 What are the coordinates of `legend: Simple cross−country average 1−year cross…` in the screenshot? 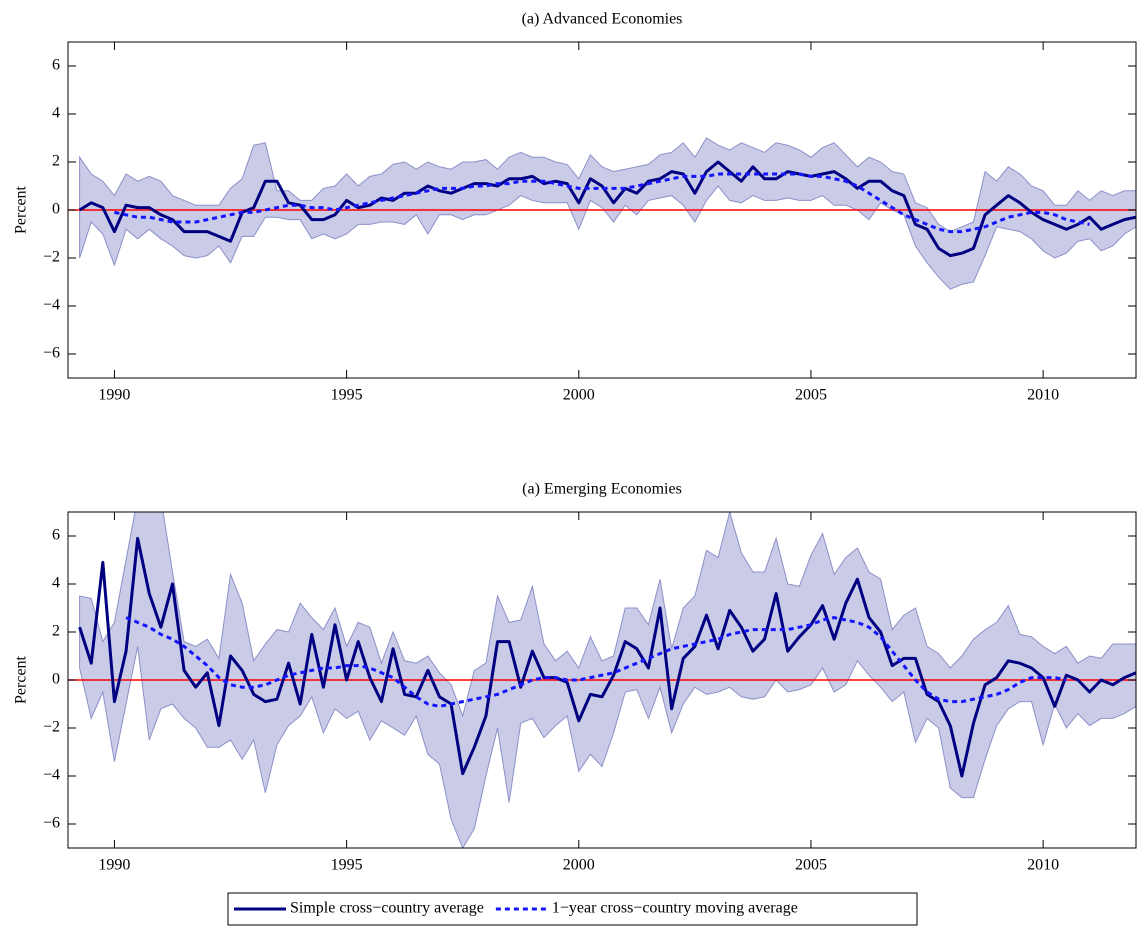 It's located at (572, 909).